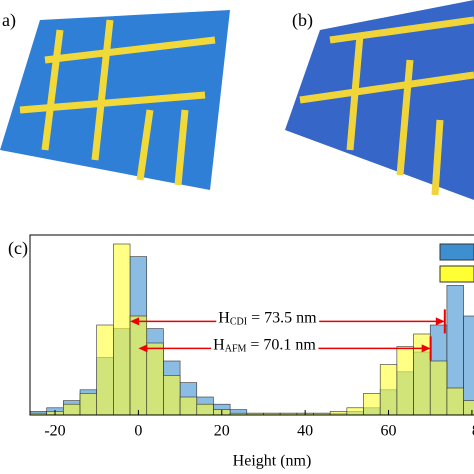 The height and width of the screenshot is (474, 474). I want to click on annotation: HCDI = 73.5 nm, so click(267, 318).